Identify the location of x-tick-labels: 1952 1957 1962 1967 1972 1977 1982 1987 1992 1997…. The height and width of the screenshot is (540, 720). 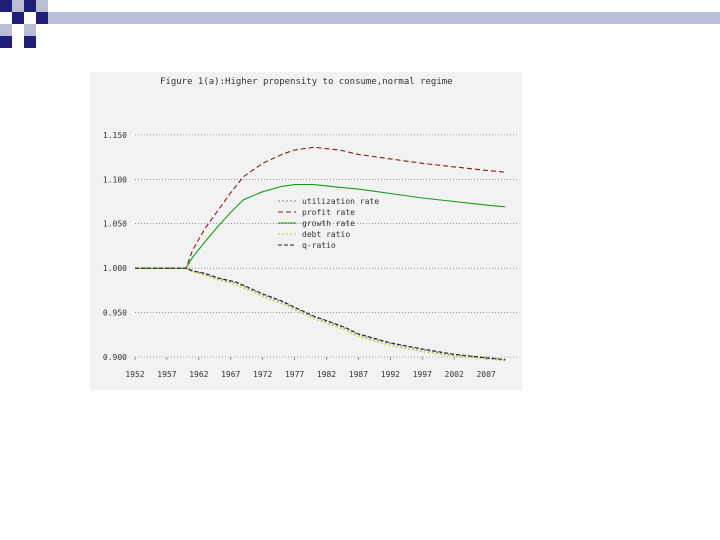
(310, 374).